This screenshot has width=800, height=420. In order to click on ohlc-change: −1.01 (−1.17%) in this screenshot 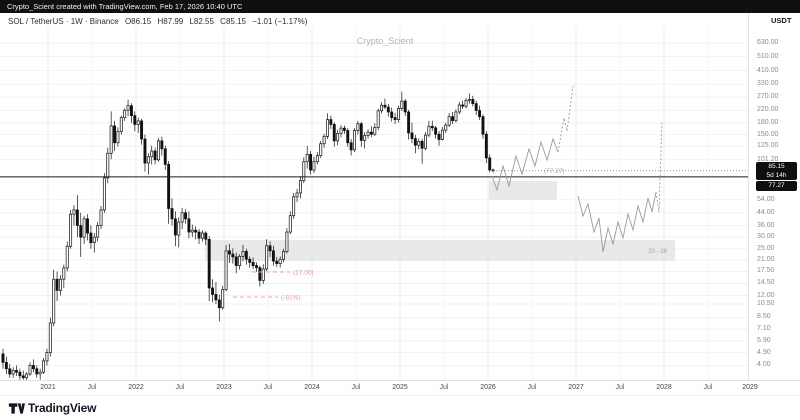, I will do `click(280, 21)`.